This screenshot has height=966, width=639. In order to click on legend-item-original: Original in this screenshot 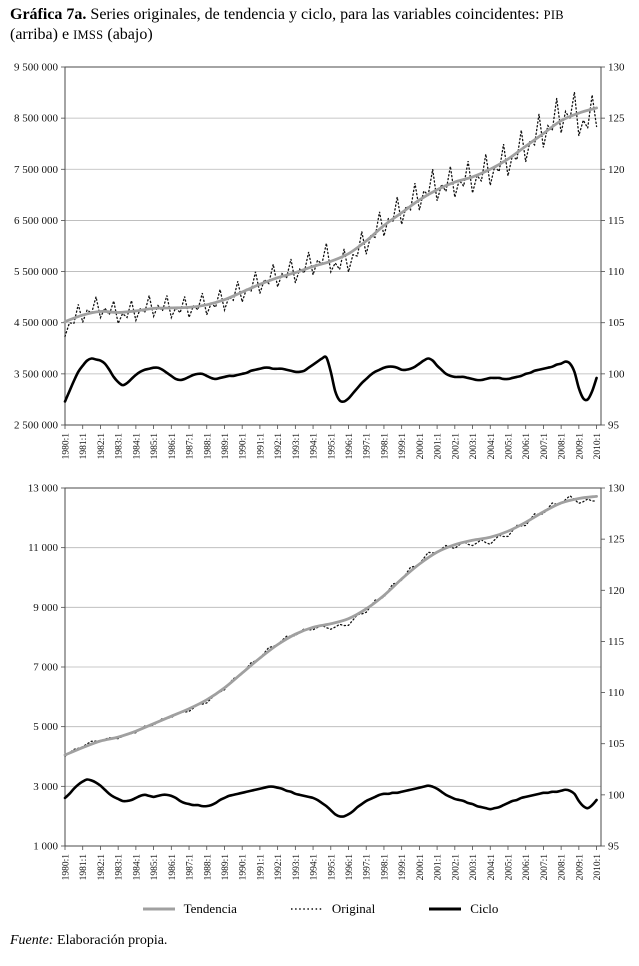, I will do `click(332, 909)`.